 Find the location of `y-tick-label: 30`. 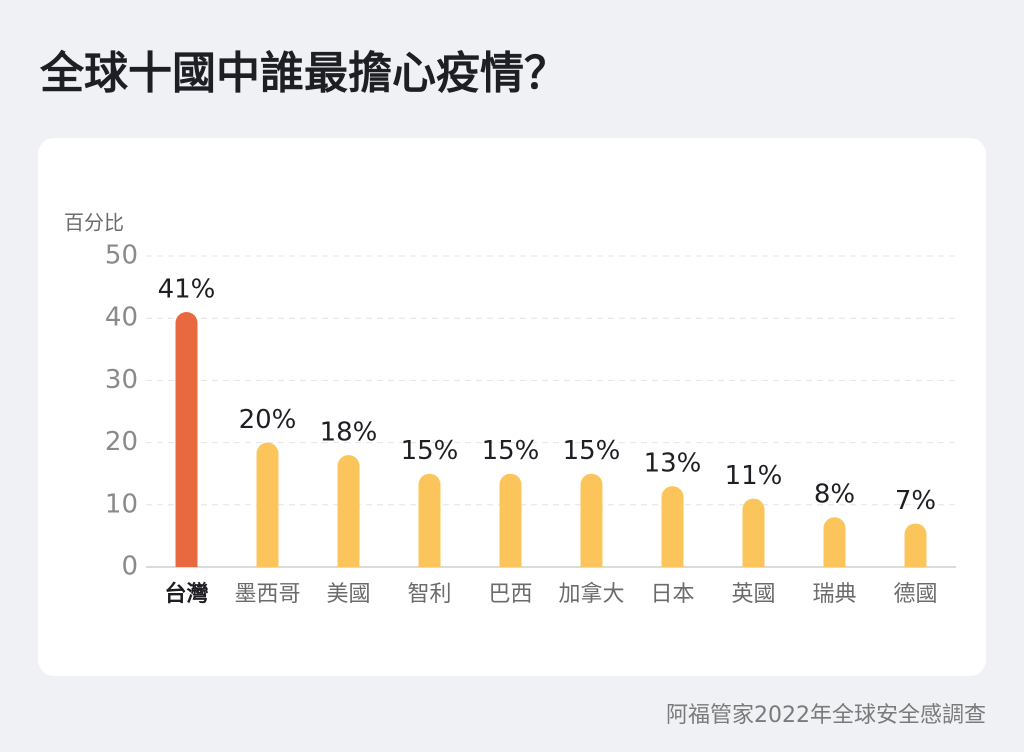

y-tick-label: 30 is located at coordinates (121, 380).